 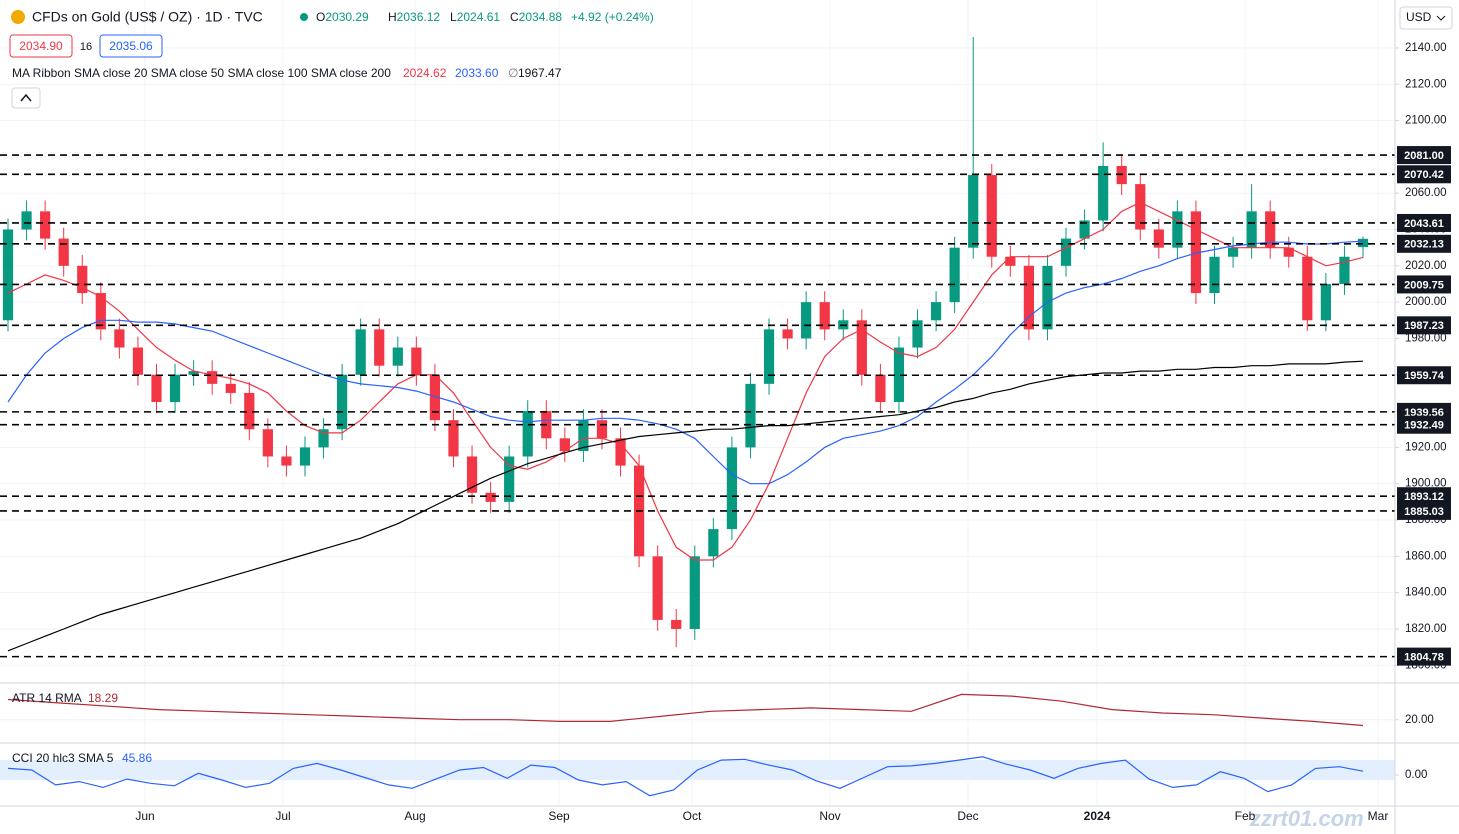 I want to click on x-tick-label: Feb, so click(x=1245, y=816).